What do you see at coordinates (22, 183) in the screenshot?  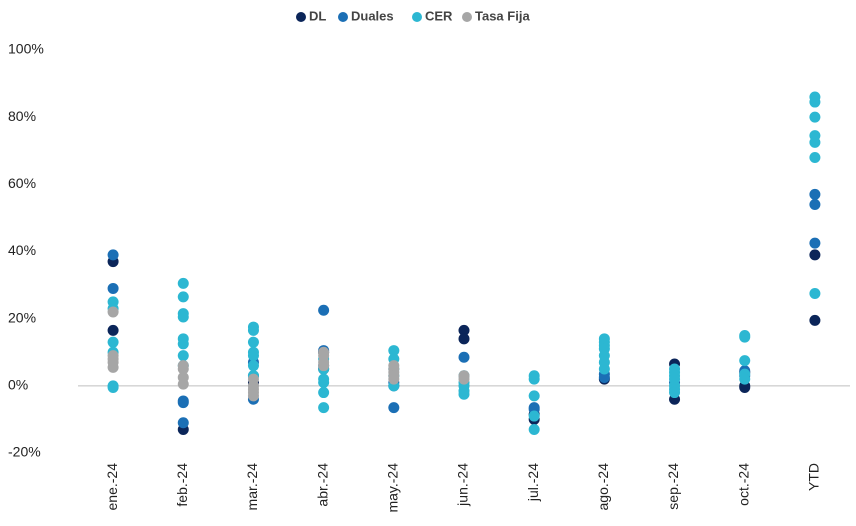 I see `y-tick-label: 60%` at bounding box center [22, 183].